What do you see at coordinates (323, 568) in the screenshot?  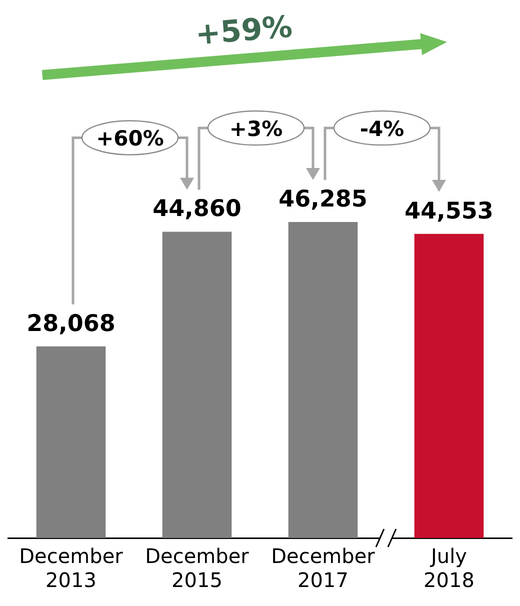 I see `x-tick-label: December 2017` at bounding box center [323, 568].